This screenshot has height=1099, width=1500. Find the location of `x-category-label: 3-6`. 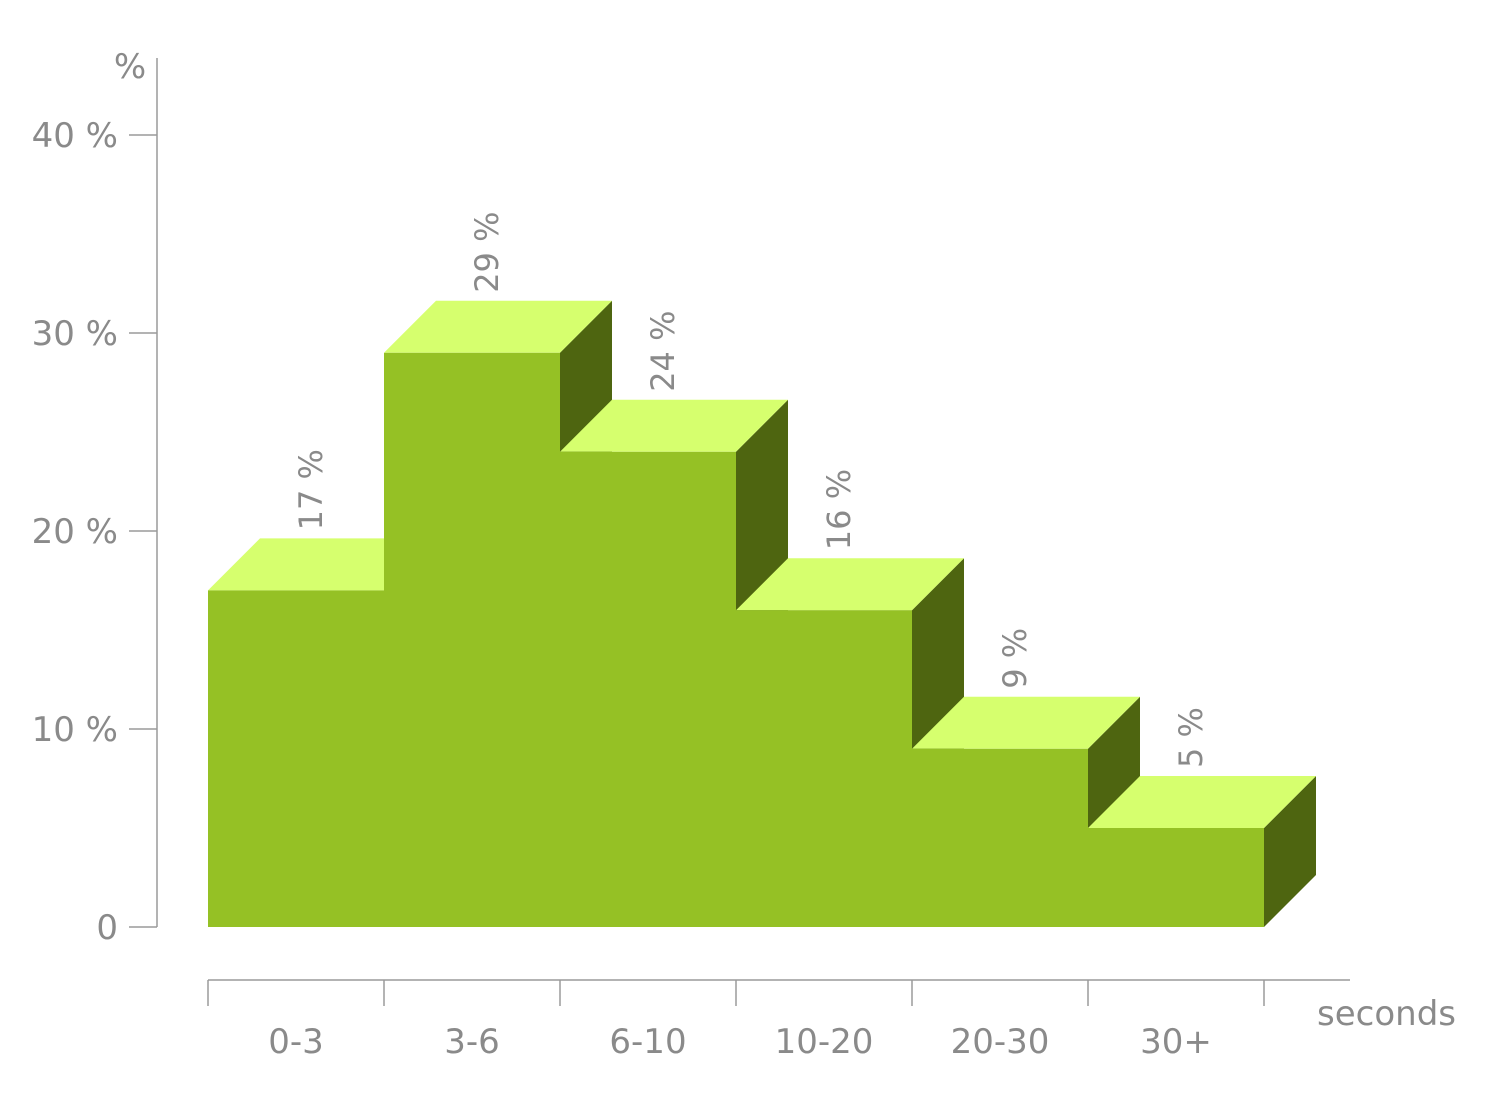

x-category-label: 3-6 is located at coordinates (472, 1042).